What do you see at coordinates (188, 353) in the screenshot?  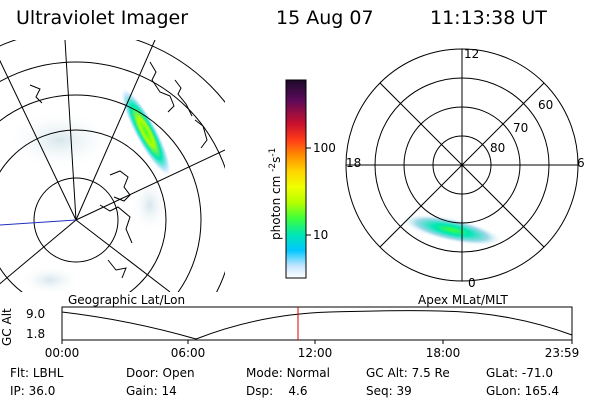 I see `time-tick-label: 06:00` at bounding box center [188, 353].